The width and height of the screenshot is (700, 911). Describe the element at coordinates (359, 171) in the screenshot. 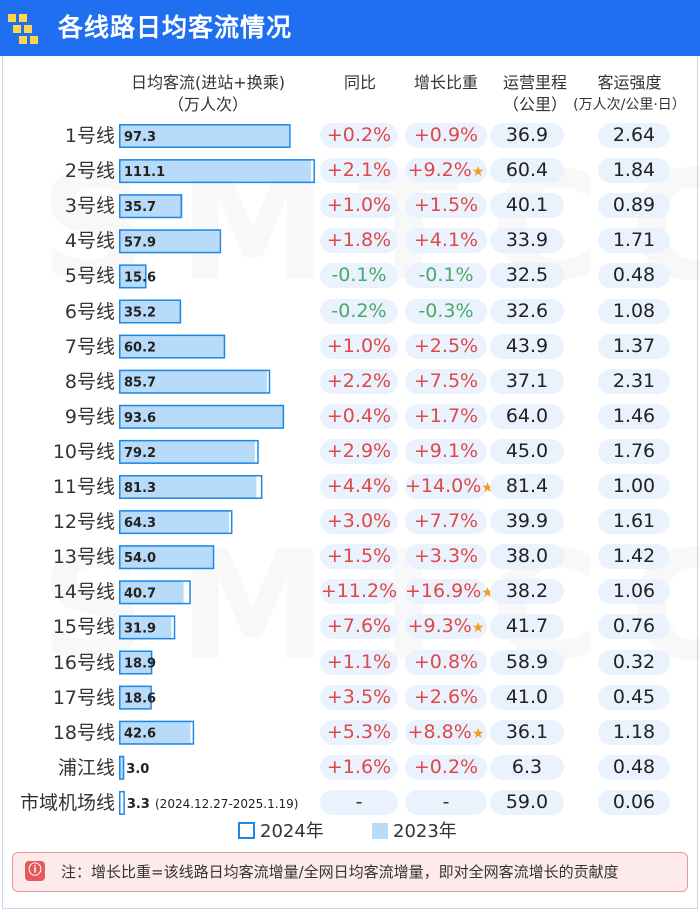

I see `yoy-value: +2.1%` at that location.